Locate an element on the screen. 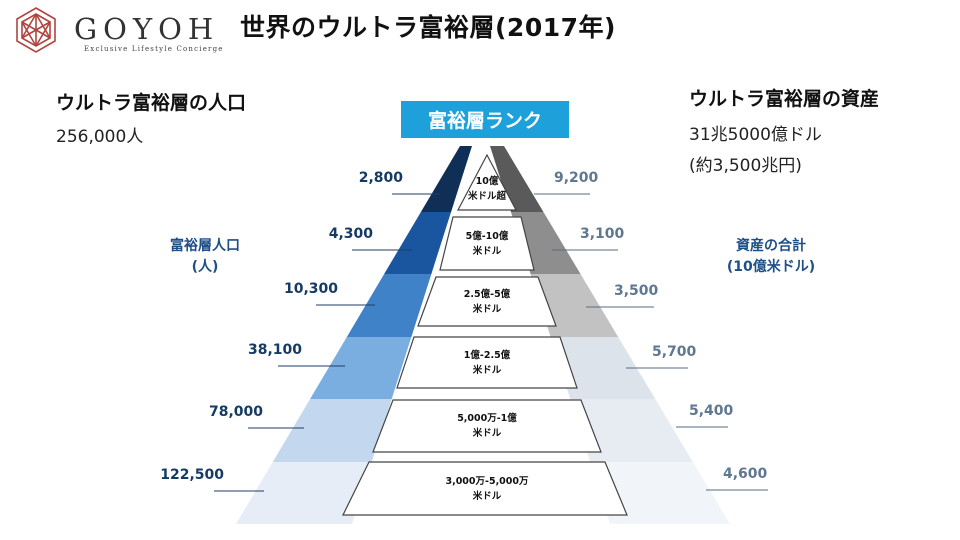 This screenshot has height=540, width=960. rank-tier-label: 10億米ドル超 is located at coordinates (487, 189).